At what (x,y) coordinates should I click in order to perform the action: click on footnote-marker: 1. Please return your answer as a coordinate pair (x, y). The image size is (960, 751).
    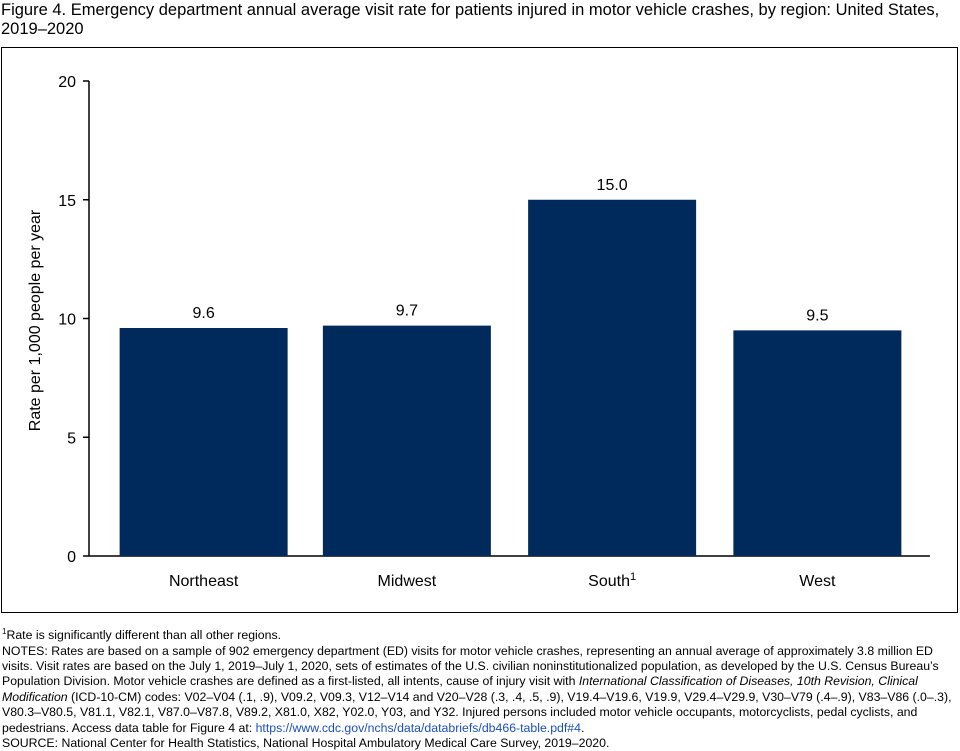
    Looking at the image, I should click on (4, 631).